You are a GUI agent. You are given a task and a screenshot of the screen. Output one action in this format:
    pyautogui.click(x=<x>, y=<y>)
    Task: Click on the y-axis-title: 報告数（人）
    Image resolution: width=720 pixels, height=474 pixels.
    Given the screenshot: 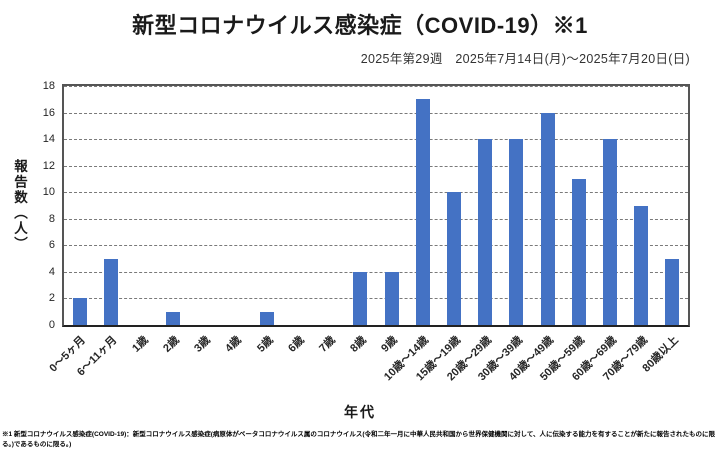 What is the action you would take?
    pyautogui.click(x=19, y=205)
    